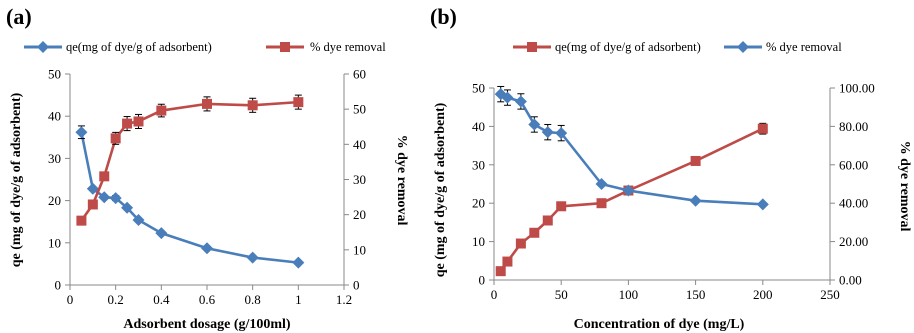  Describe the element at coordinates (207, 299) in the screenshot. I see `panel-a-x-tick-label: 0.6` at that location.